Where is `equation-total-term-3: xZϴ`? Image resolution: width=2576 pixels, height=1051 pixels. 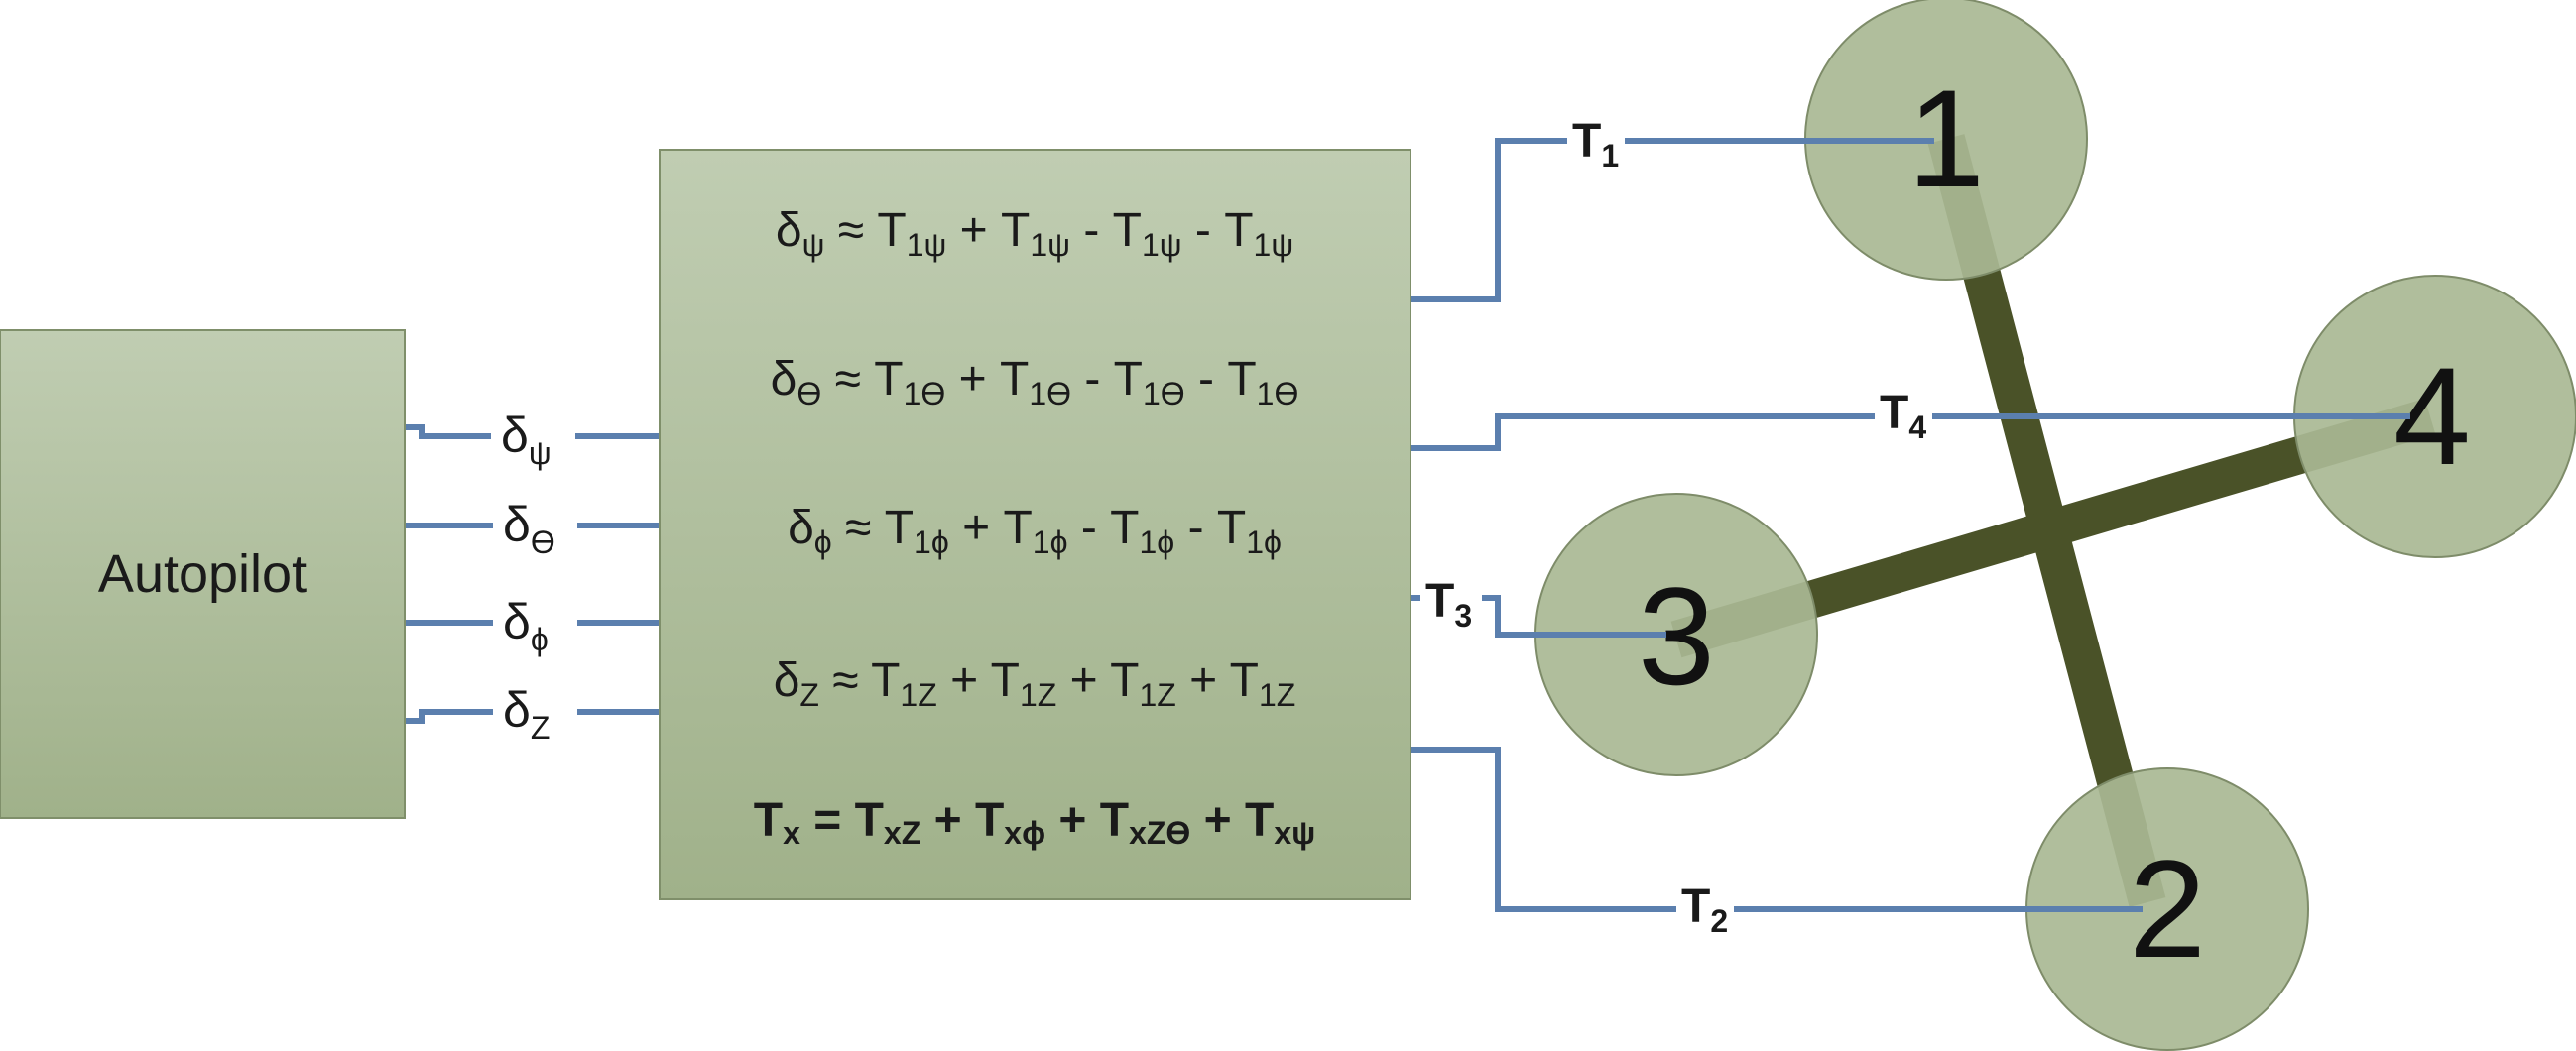 equation-total-term-3: xZϴ is located at coordinates (1159, 833).